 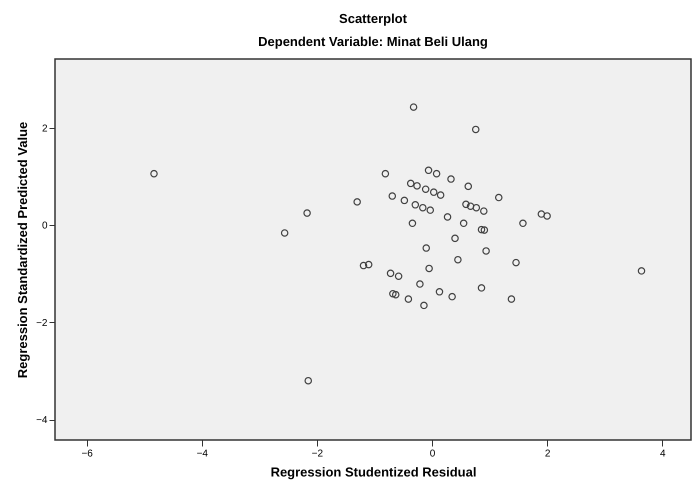 I want to click on chart-subtitle: Dependent Variable: Minat Beli Ulang, so click(x=373, y=41).